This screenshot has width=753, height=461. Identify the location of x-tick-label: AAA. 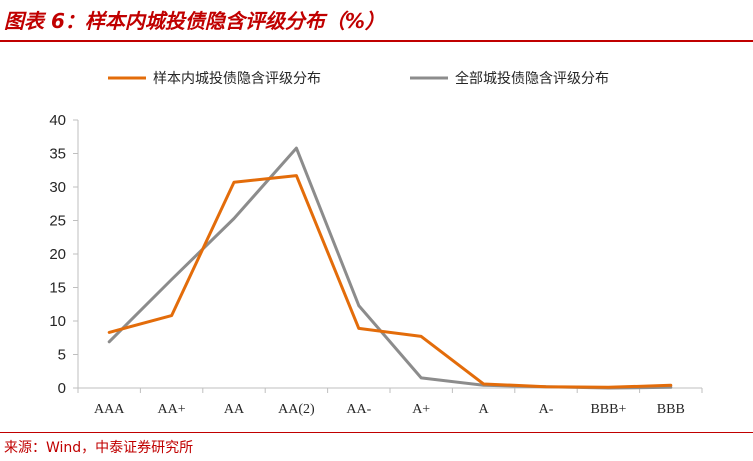
(109, 409).